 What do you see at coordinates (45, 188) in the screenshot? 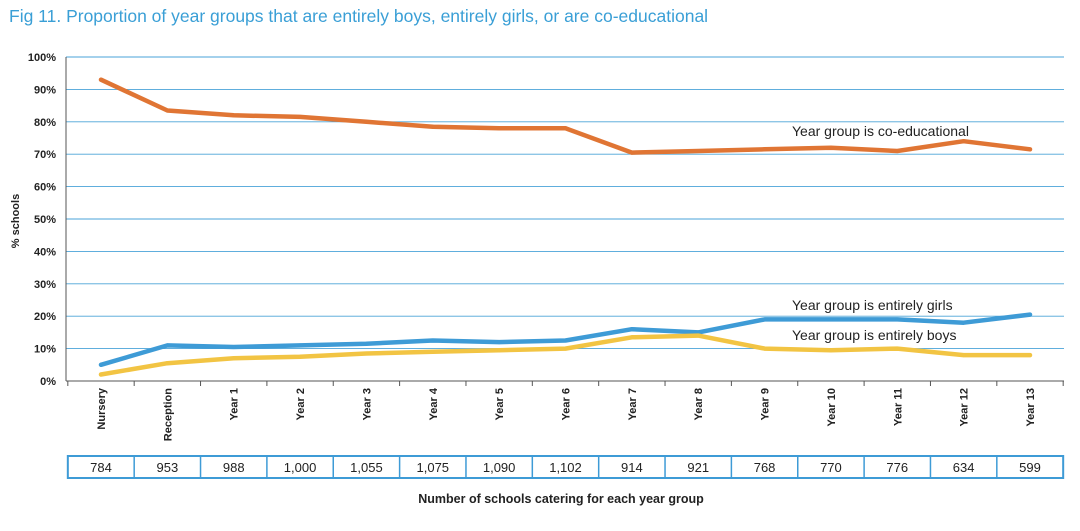
I see `y-tick-label: 60%` at bounding box center [45, 188].